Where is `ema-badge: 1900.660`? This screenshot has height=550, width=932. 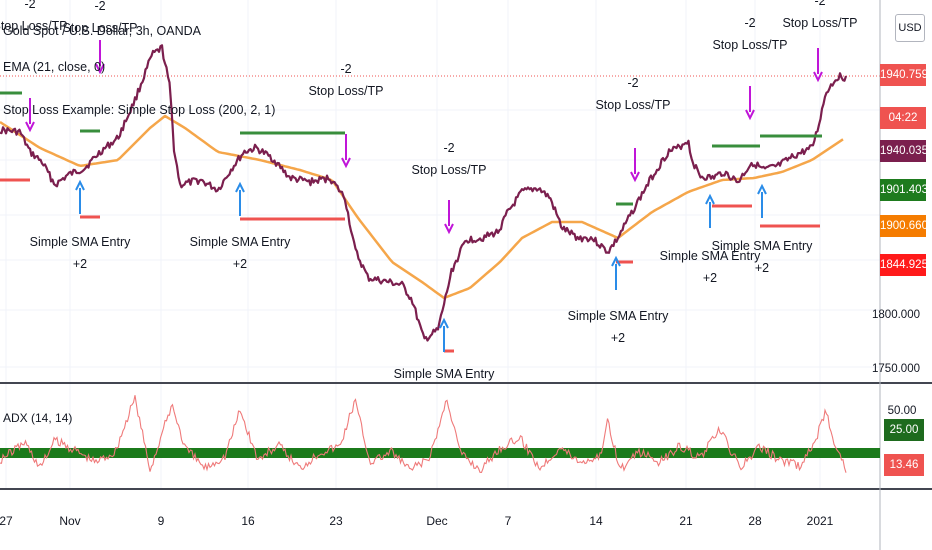
ema-badge: 1900.660 is located at coordinates (904, 226).